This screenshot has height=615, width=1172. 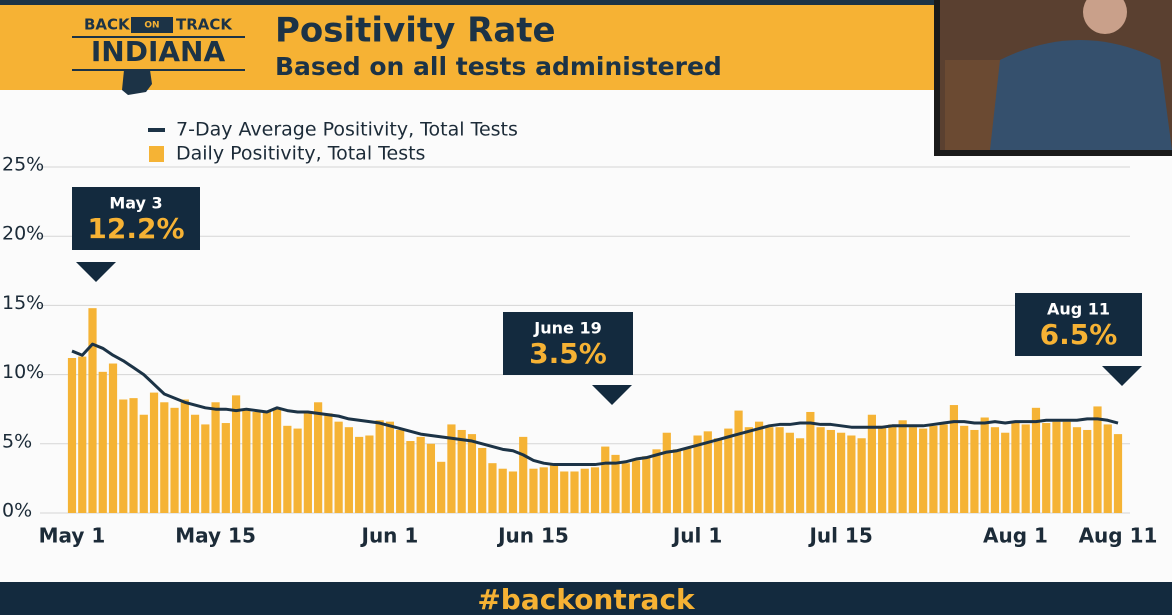 What do you see at coordinates (347, 130) in the screenshot?
I see `legend-label: 7-Day Average Positivity, Total Tests` at bounding box center [347, 130].